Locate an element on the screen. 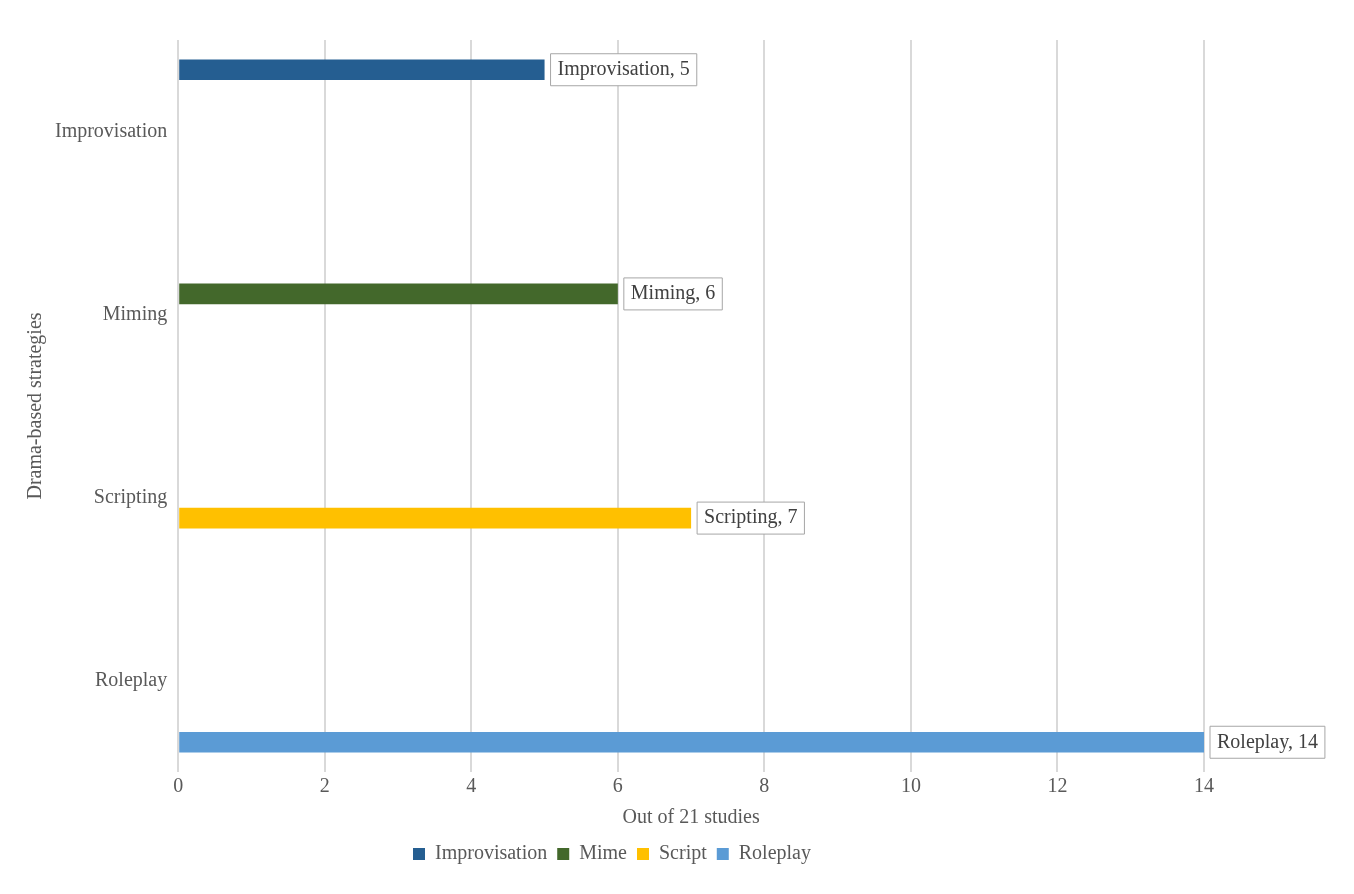 The image size is (1354, 894). x-tick-label: 6 is located at coordinates (617, 785).